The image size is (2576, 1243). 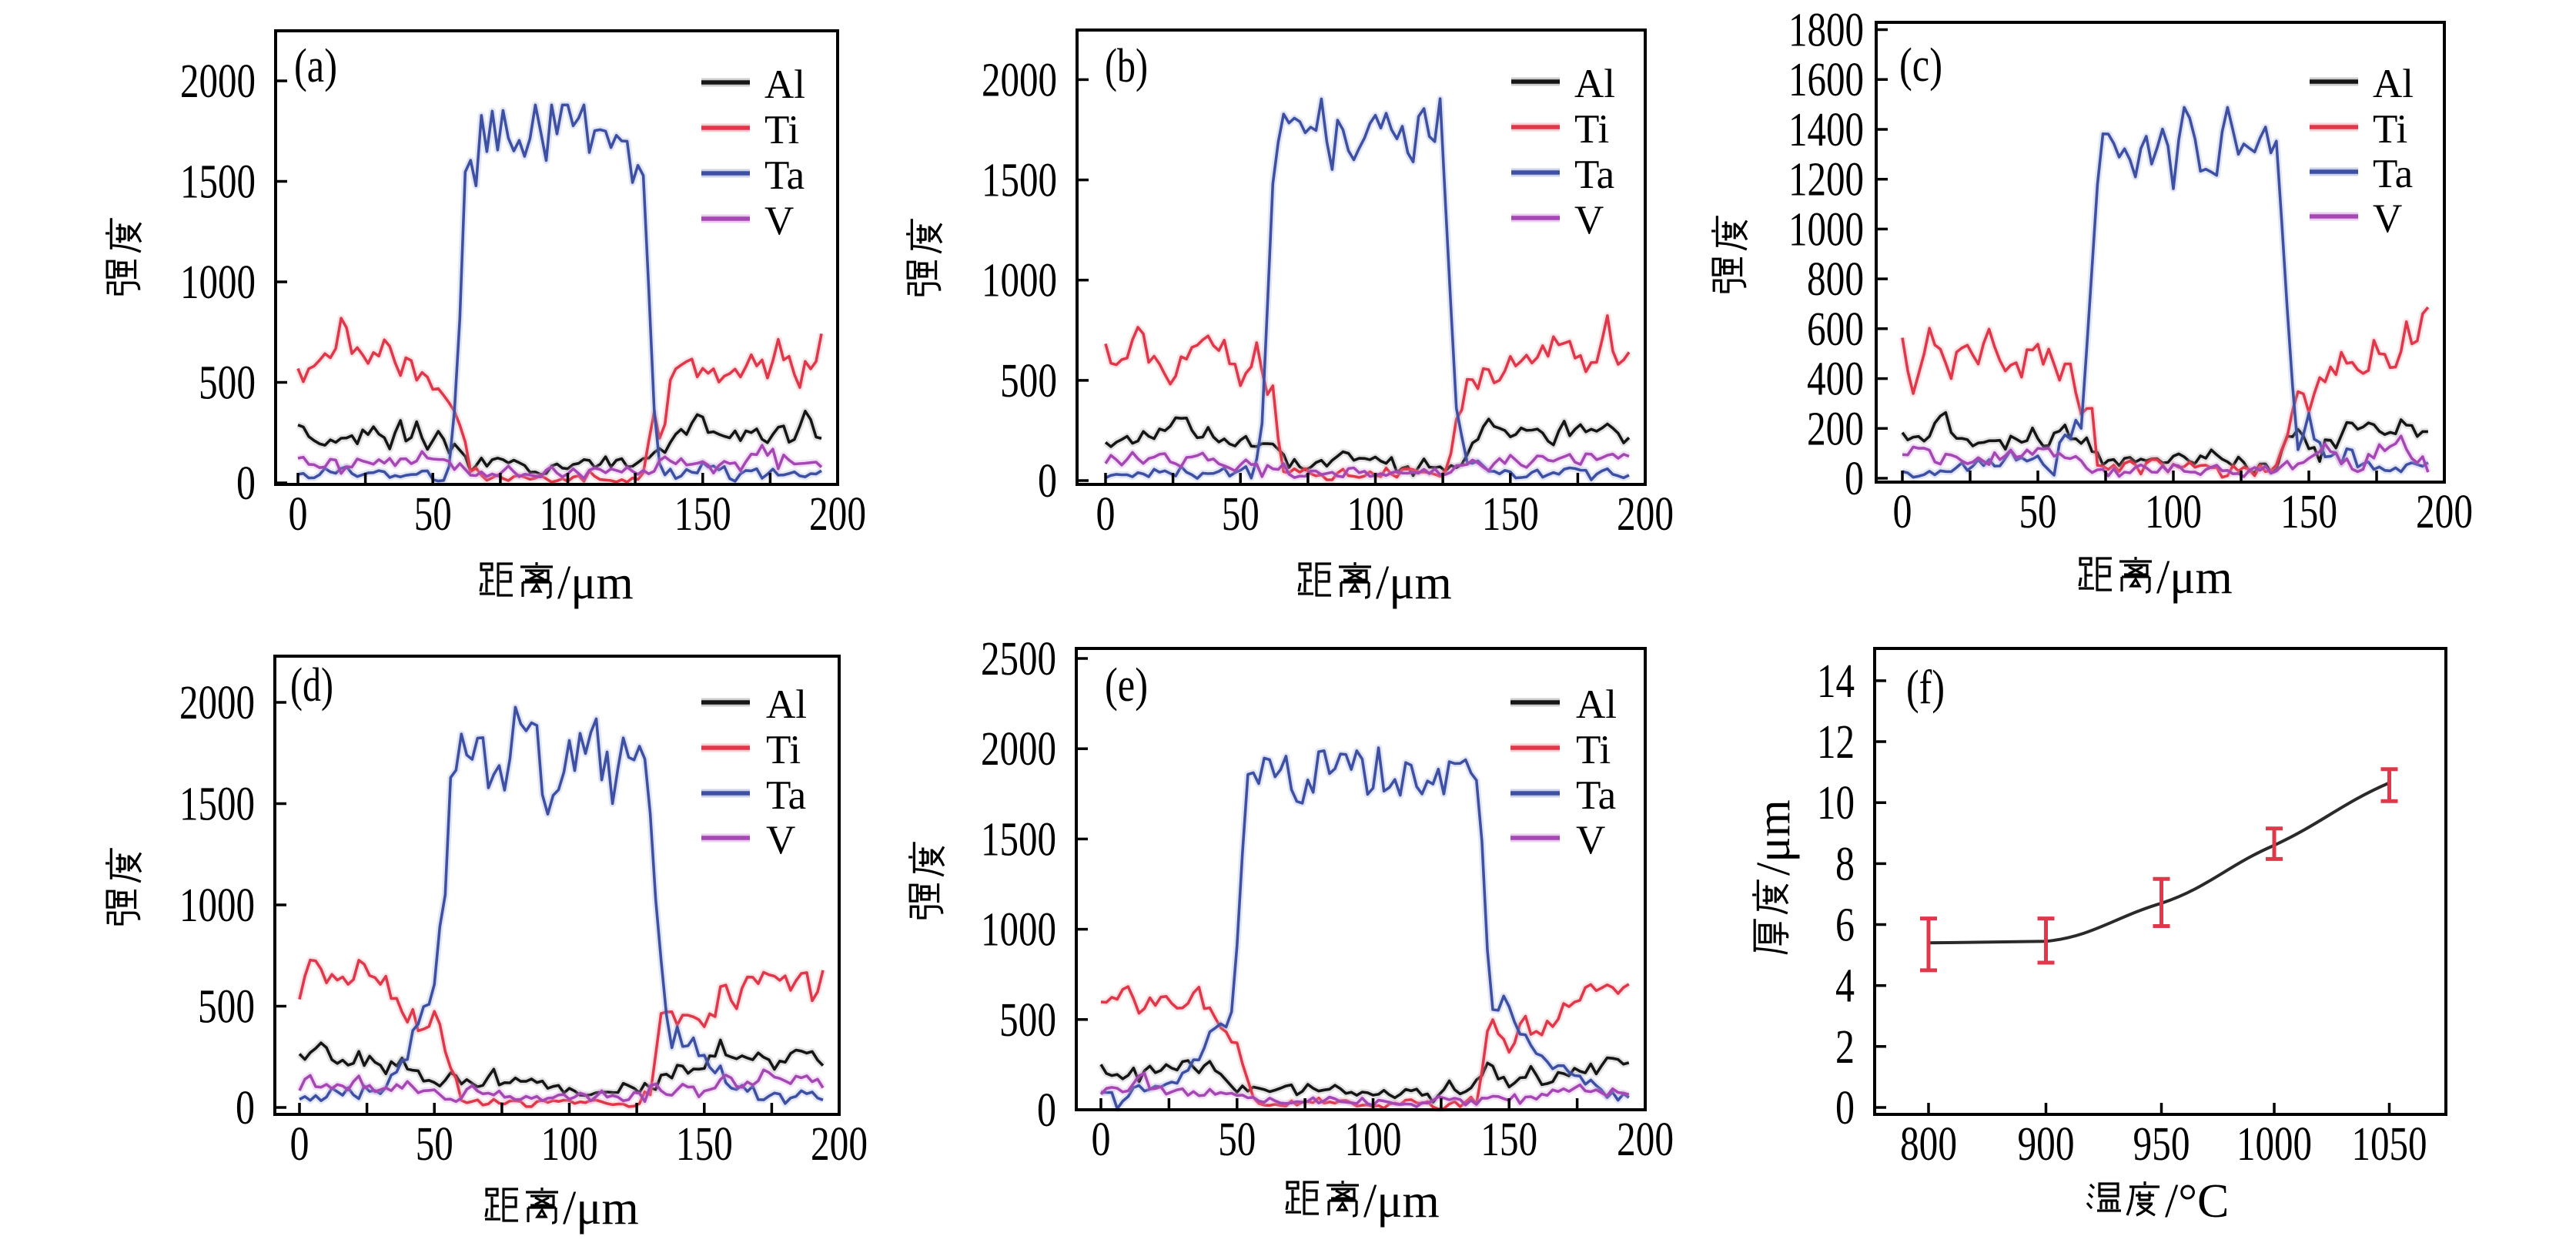 I want to click on svg-text: 1400, so click(x=1826, y=130).